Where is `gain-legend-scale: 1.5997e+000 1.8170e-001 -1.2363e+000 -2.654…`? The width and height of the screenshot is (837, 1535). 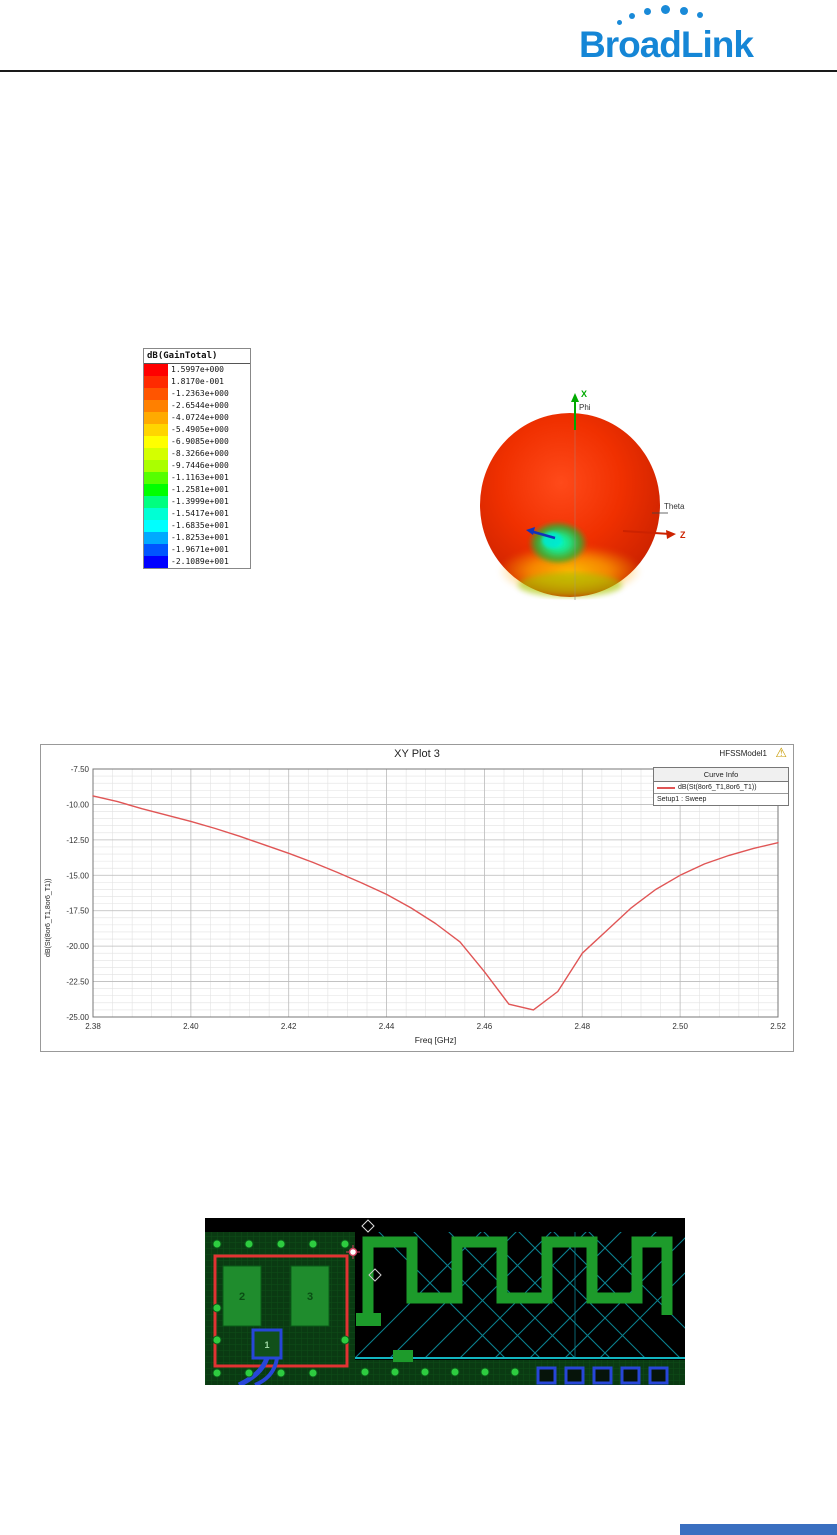
gain-legend-scale: 1.5997e+000 1.8170e-001 -1.2363e+000 -2.654… is located at coordinates (197, 466).